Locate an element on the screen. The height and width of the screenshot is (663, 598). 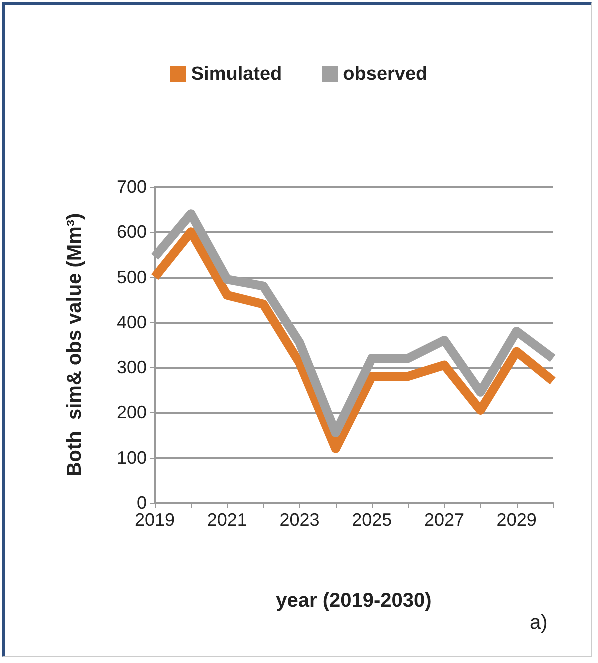
y-tick-label: 500 is located at coordinates (131, 277).